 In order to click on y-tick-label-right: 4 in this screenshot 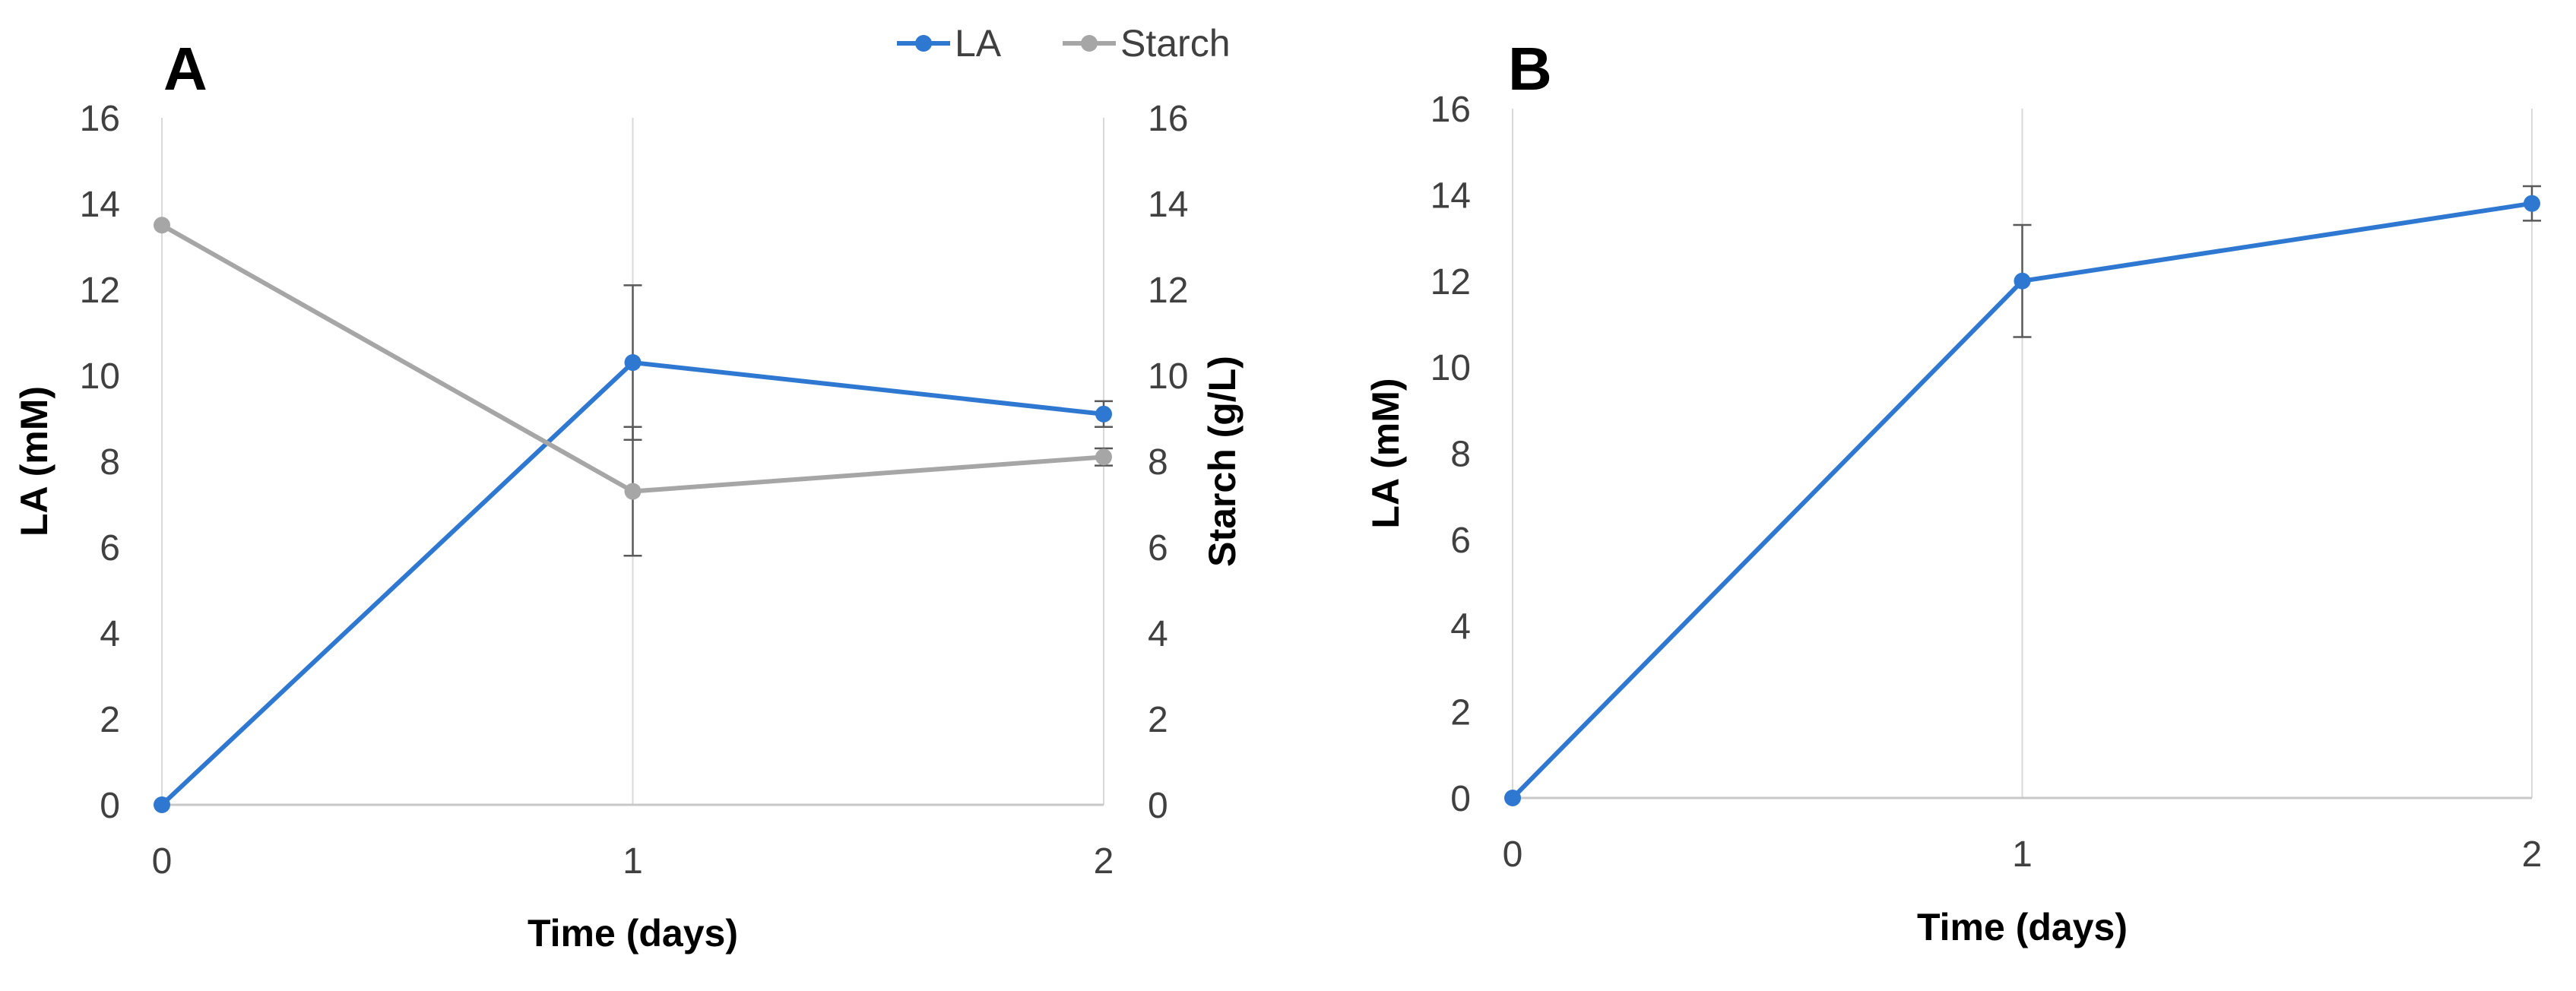, I will do `click(1158, 634)`.